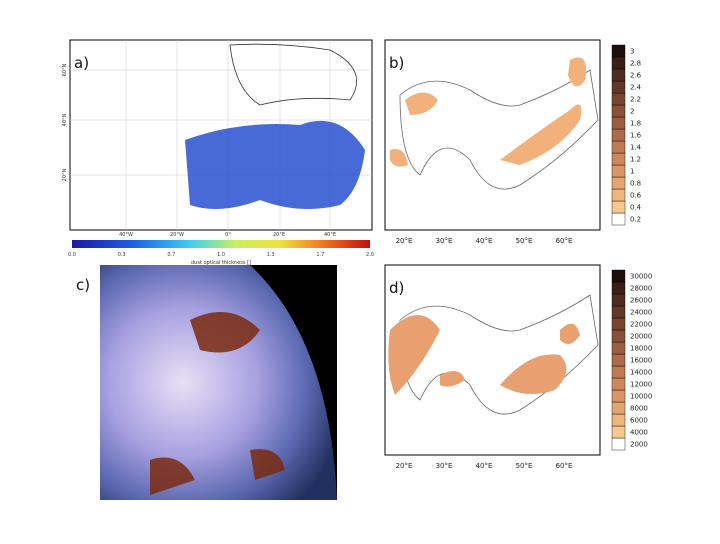  What do you see at coordinates (641, 373) in the screenshot?
I see `colorbar-label: 14000` at bounding box center [641, 373].